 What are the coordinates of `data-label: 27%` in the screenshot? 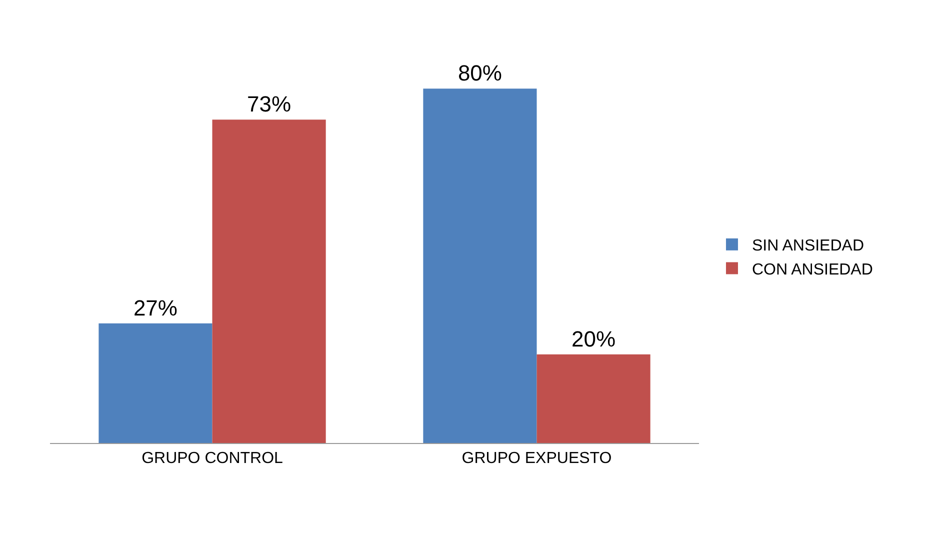 It's located at (155, 307).